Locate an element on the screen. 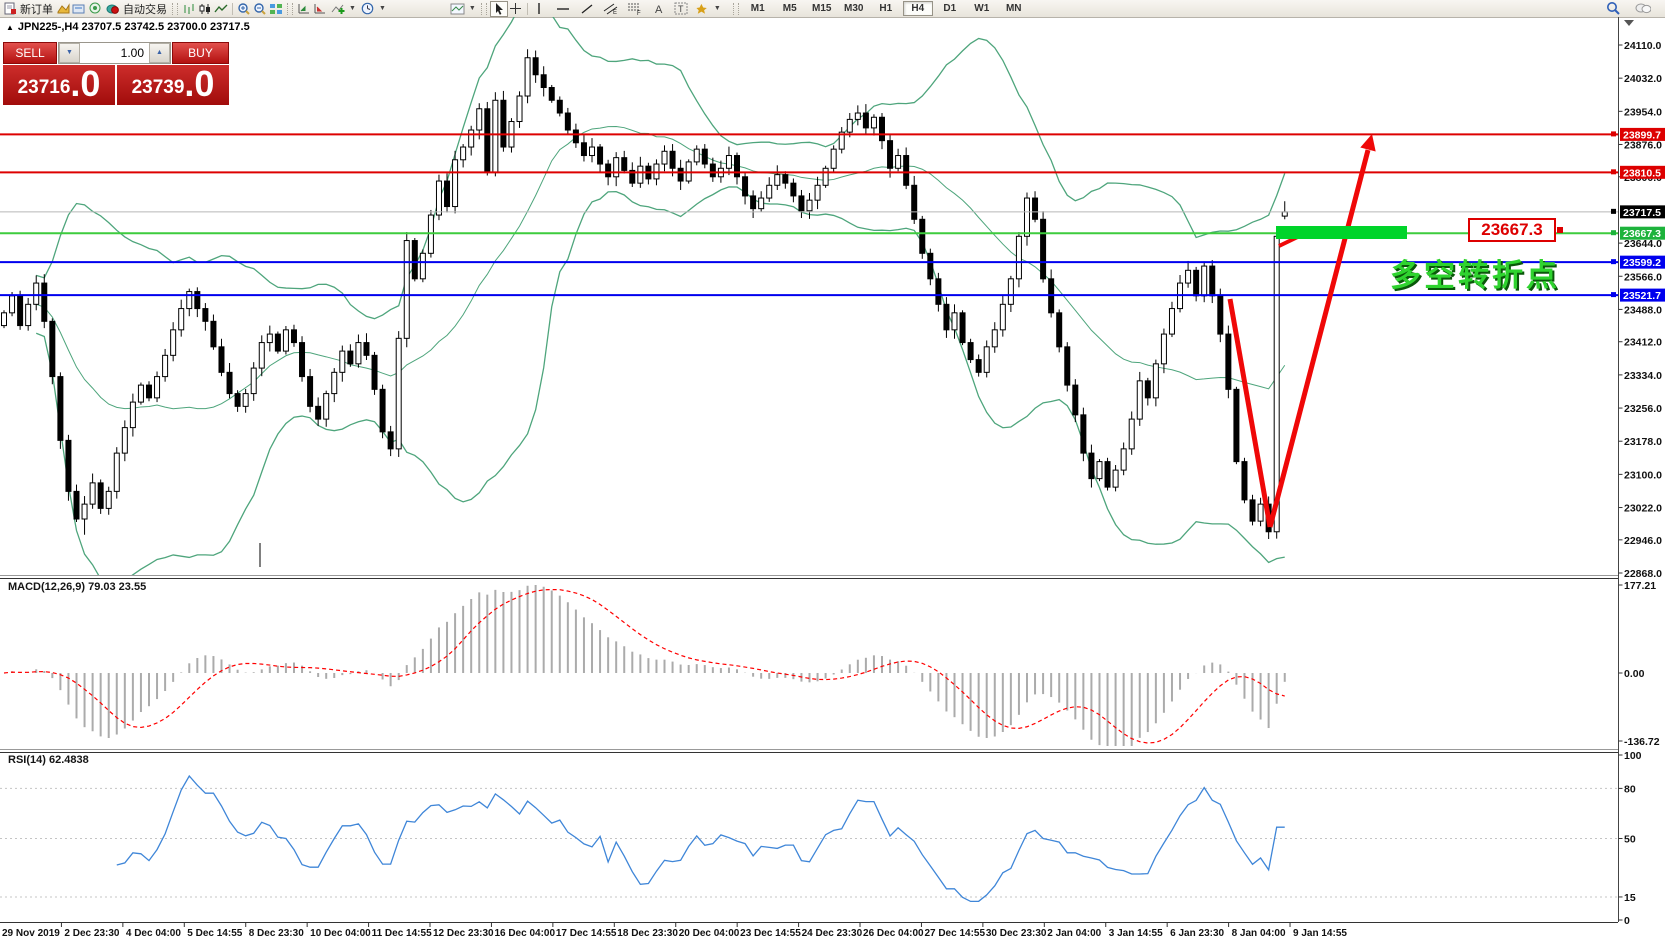 The image size is (1665, 940). green-zone-rectangle is located at coordinates (1341, 232).